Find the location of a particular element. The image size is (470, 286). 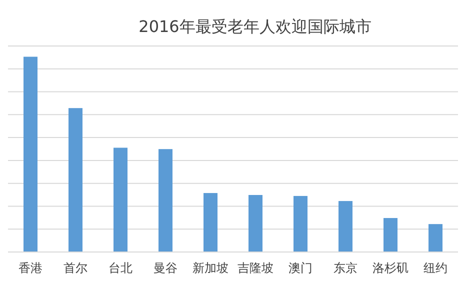

x-tick-label: 台北 is located at coordinates (120, 268).